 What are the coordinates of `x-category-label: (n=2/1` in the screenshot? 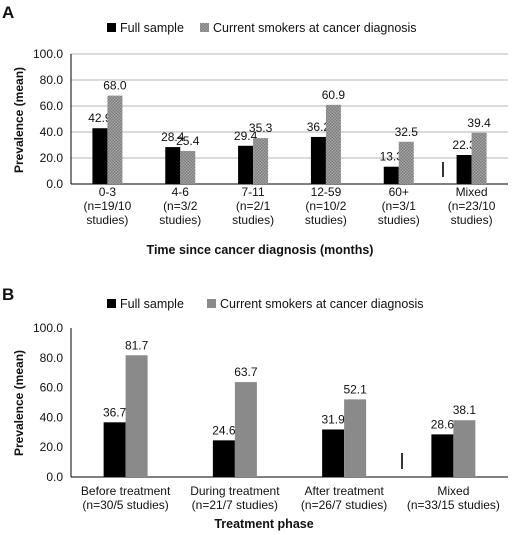 It's located at (253, 206).